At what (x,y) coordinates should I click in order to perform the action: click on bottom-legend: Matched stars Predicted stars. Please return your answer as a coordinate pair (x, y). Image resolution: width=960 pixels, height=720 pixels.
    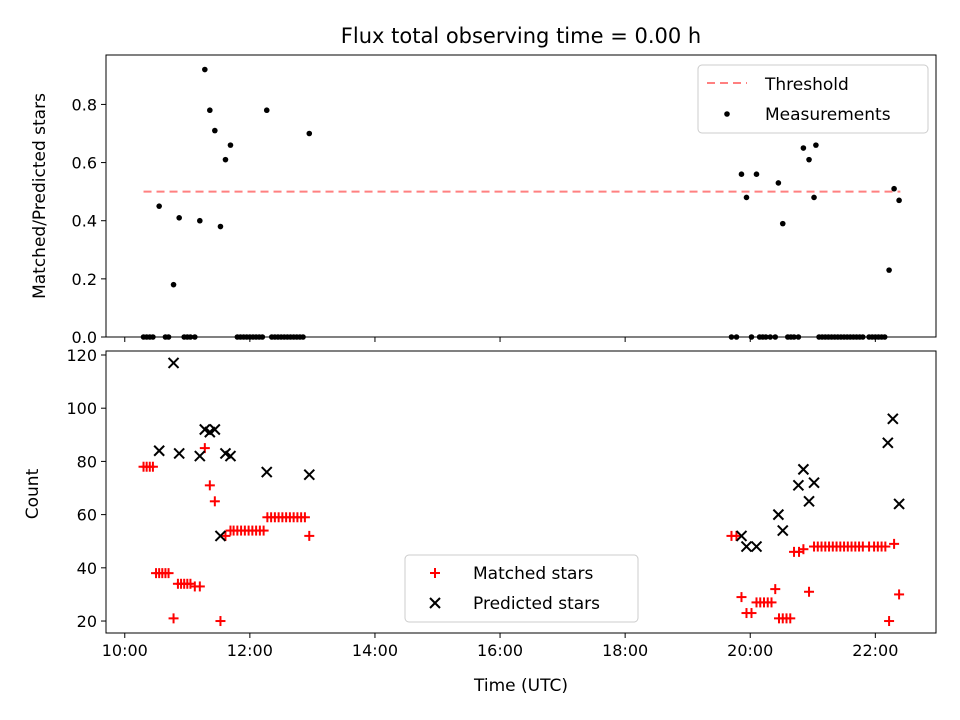
    Looking at the image, I should click on (521, 588).